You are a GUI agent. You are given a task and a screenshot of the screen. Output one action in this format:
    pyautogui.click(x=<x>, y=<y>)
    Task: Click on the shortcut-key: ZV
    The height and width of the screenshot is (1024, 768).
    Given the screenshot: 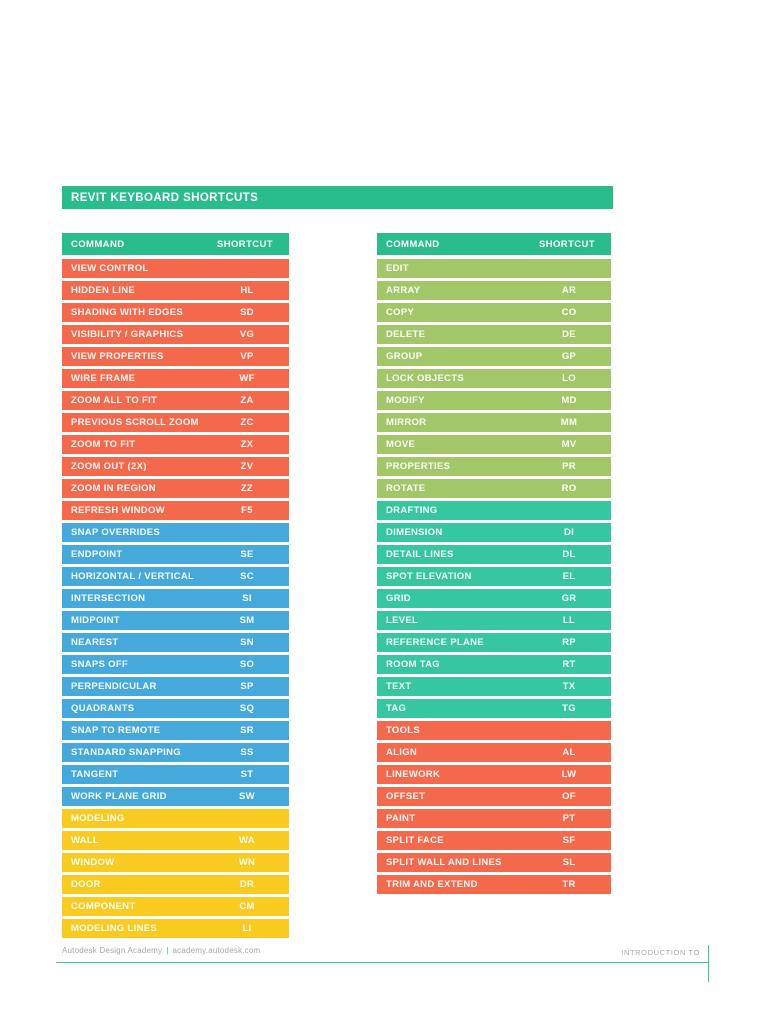 What is the action you would take?
    pyautogui.click(x=247, y=466)
    